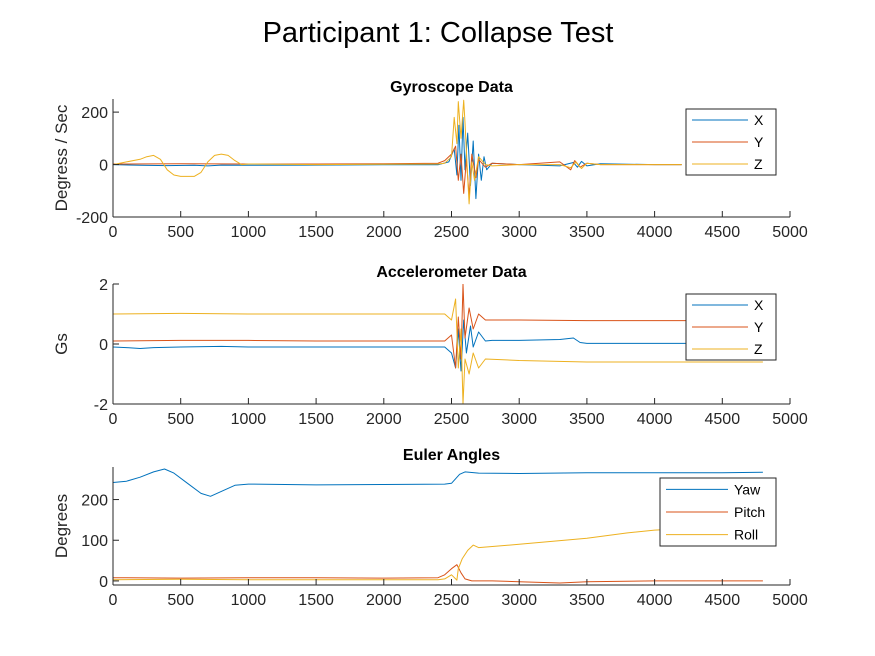 This screenshot has height=656, width=875. Describe the element at coordinates (438, 554) in the screenshot. I see `series-line-roll` at that location.